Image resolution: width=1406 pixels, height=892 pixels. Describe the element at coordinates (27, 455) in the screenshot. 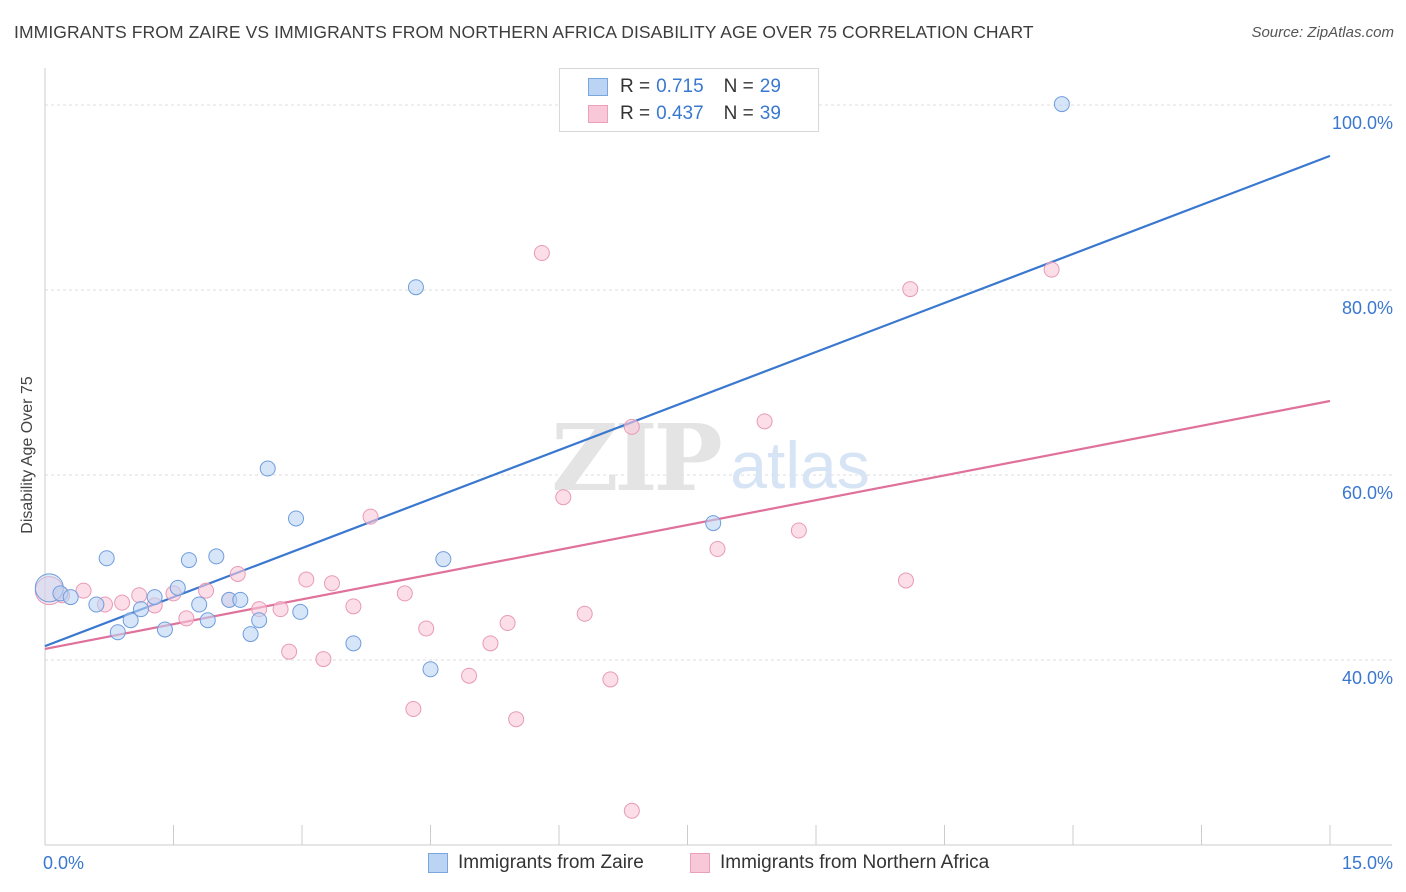

I see `y-axis-label: Disability Age Over 75` at that location.